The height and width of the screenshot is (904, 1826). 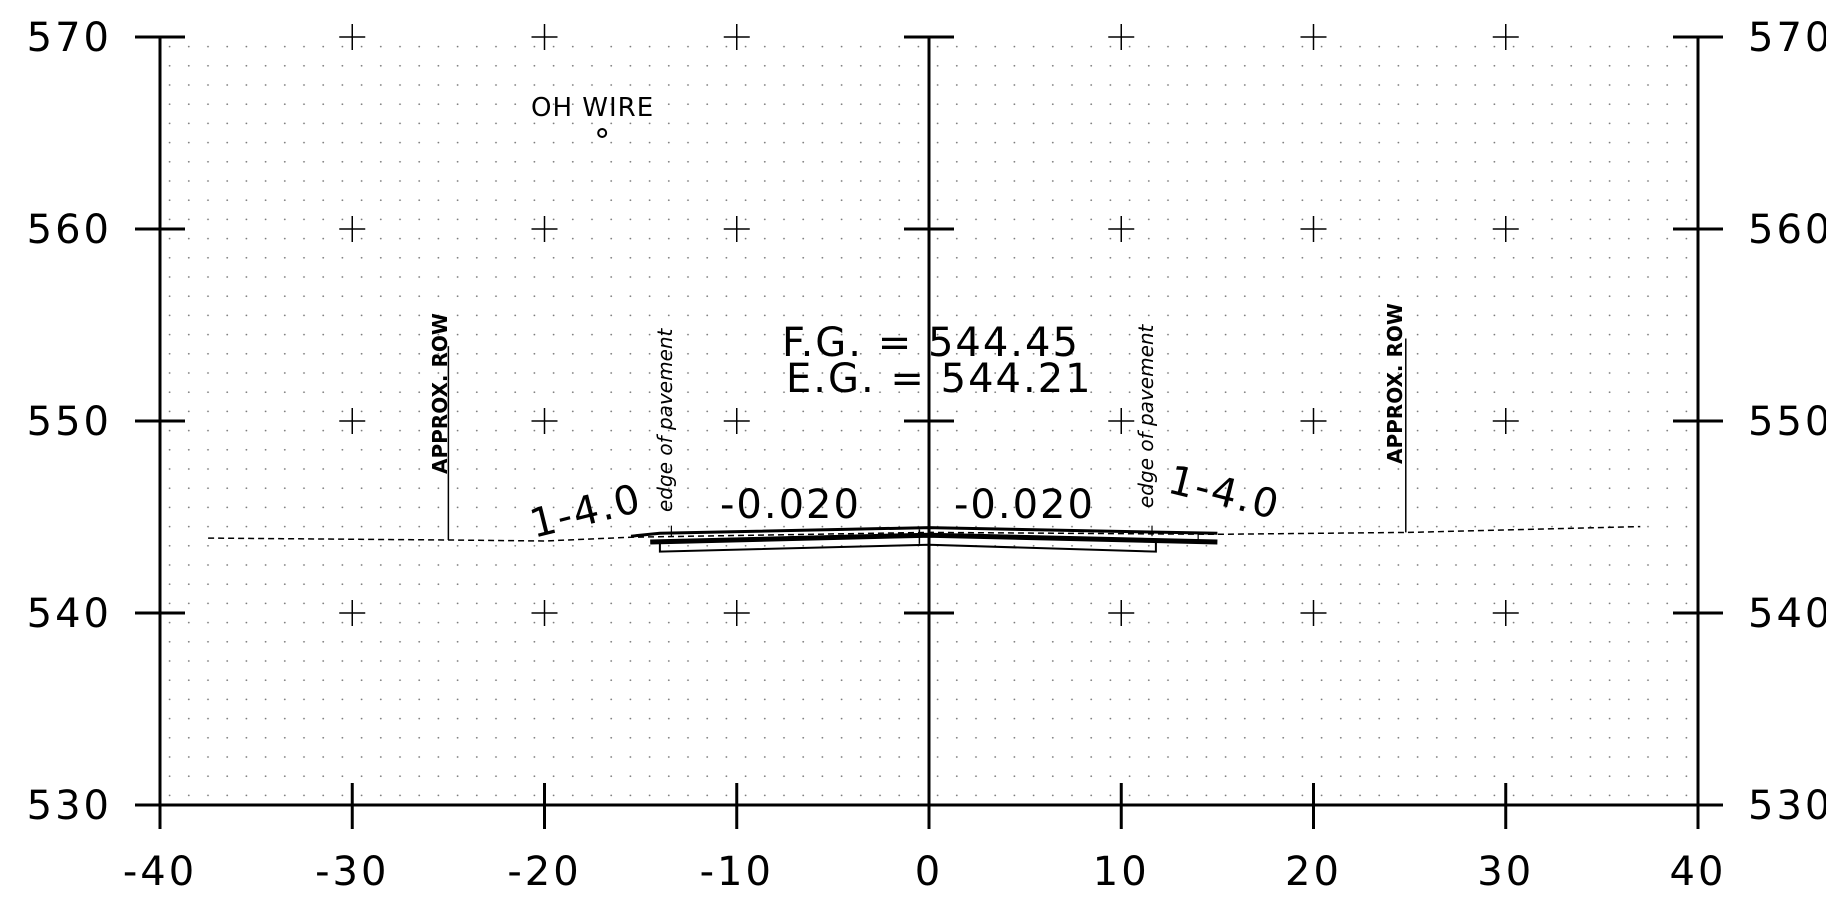 I want to click on x-tick-label: -40, so click(x=160, y=872).